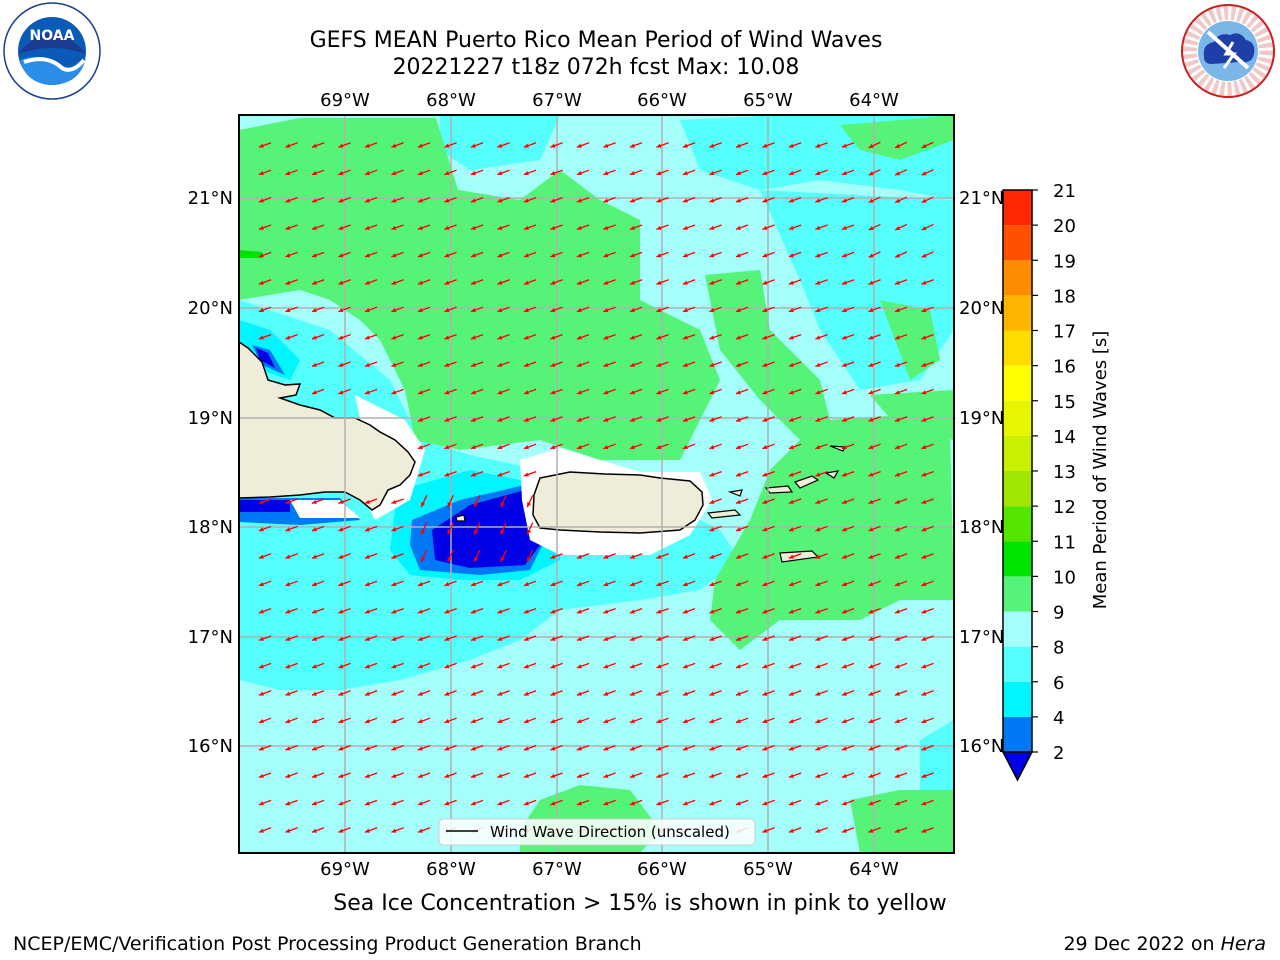 This screenshot has height=960, width=1280. Describe the element at coordinates (596, 67) in the screenshot. I see `chart-subtitle: 20221227 t18z 072h fcst Max: 10.08` at that location.